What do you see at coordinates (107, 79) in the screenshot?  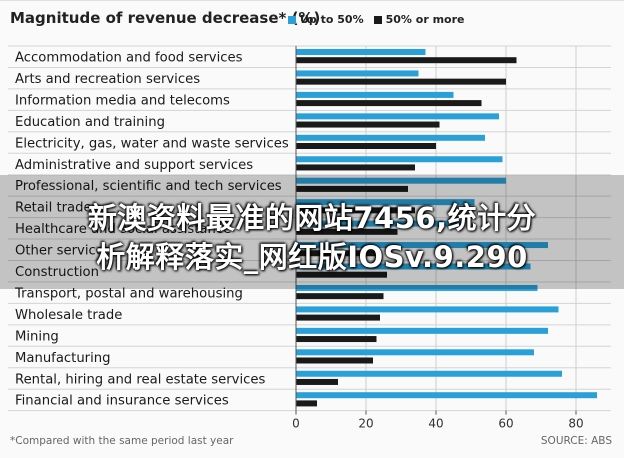 I see `category-label: Arts and recreation services` at bounding box center [107, 79].